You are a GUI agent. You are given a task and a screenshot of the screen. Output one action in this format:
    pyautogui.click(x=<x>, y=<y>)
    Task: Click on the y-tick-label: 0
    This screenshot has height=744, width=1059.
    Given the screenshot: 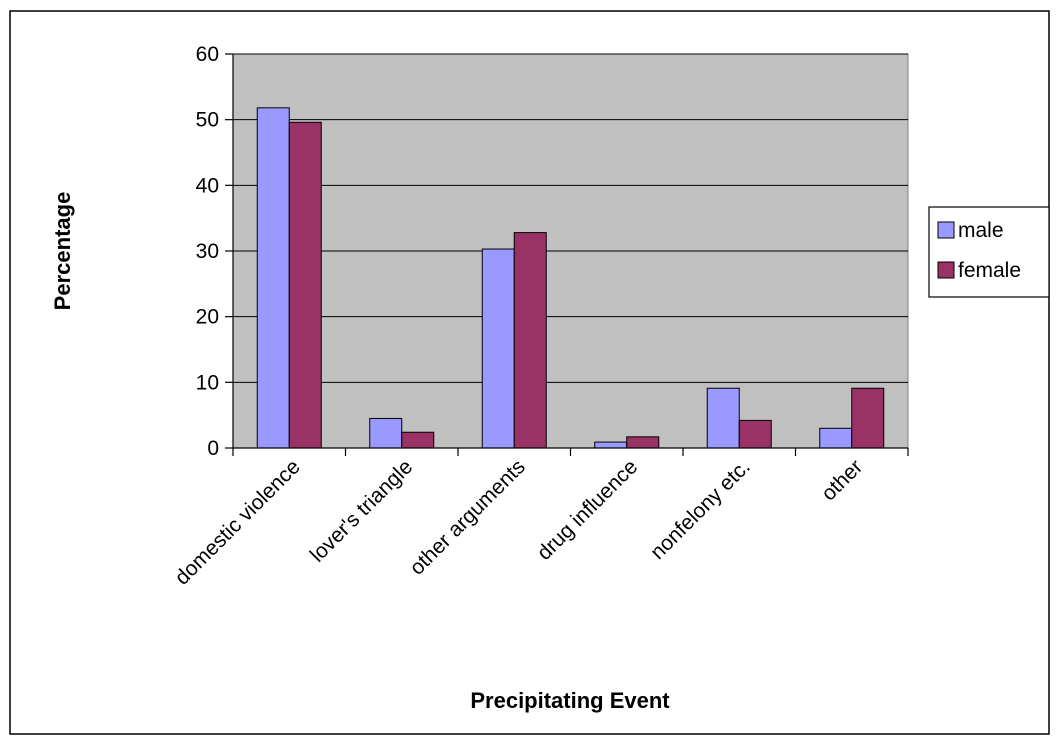 What is the action you would take?
    pyautogui.click(x=213, y=448)
    